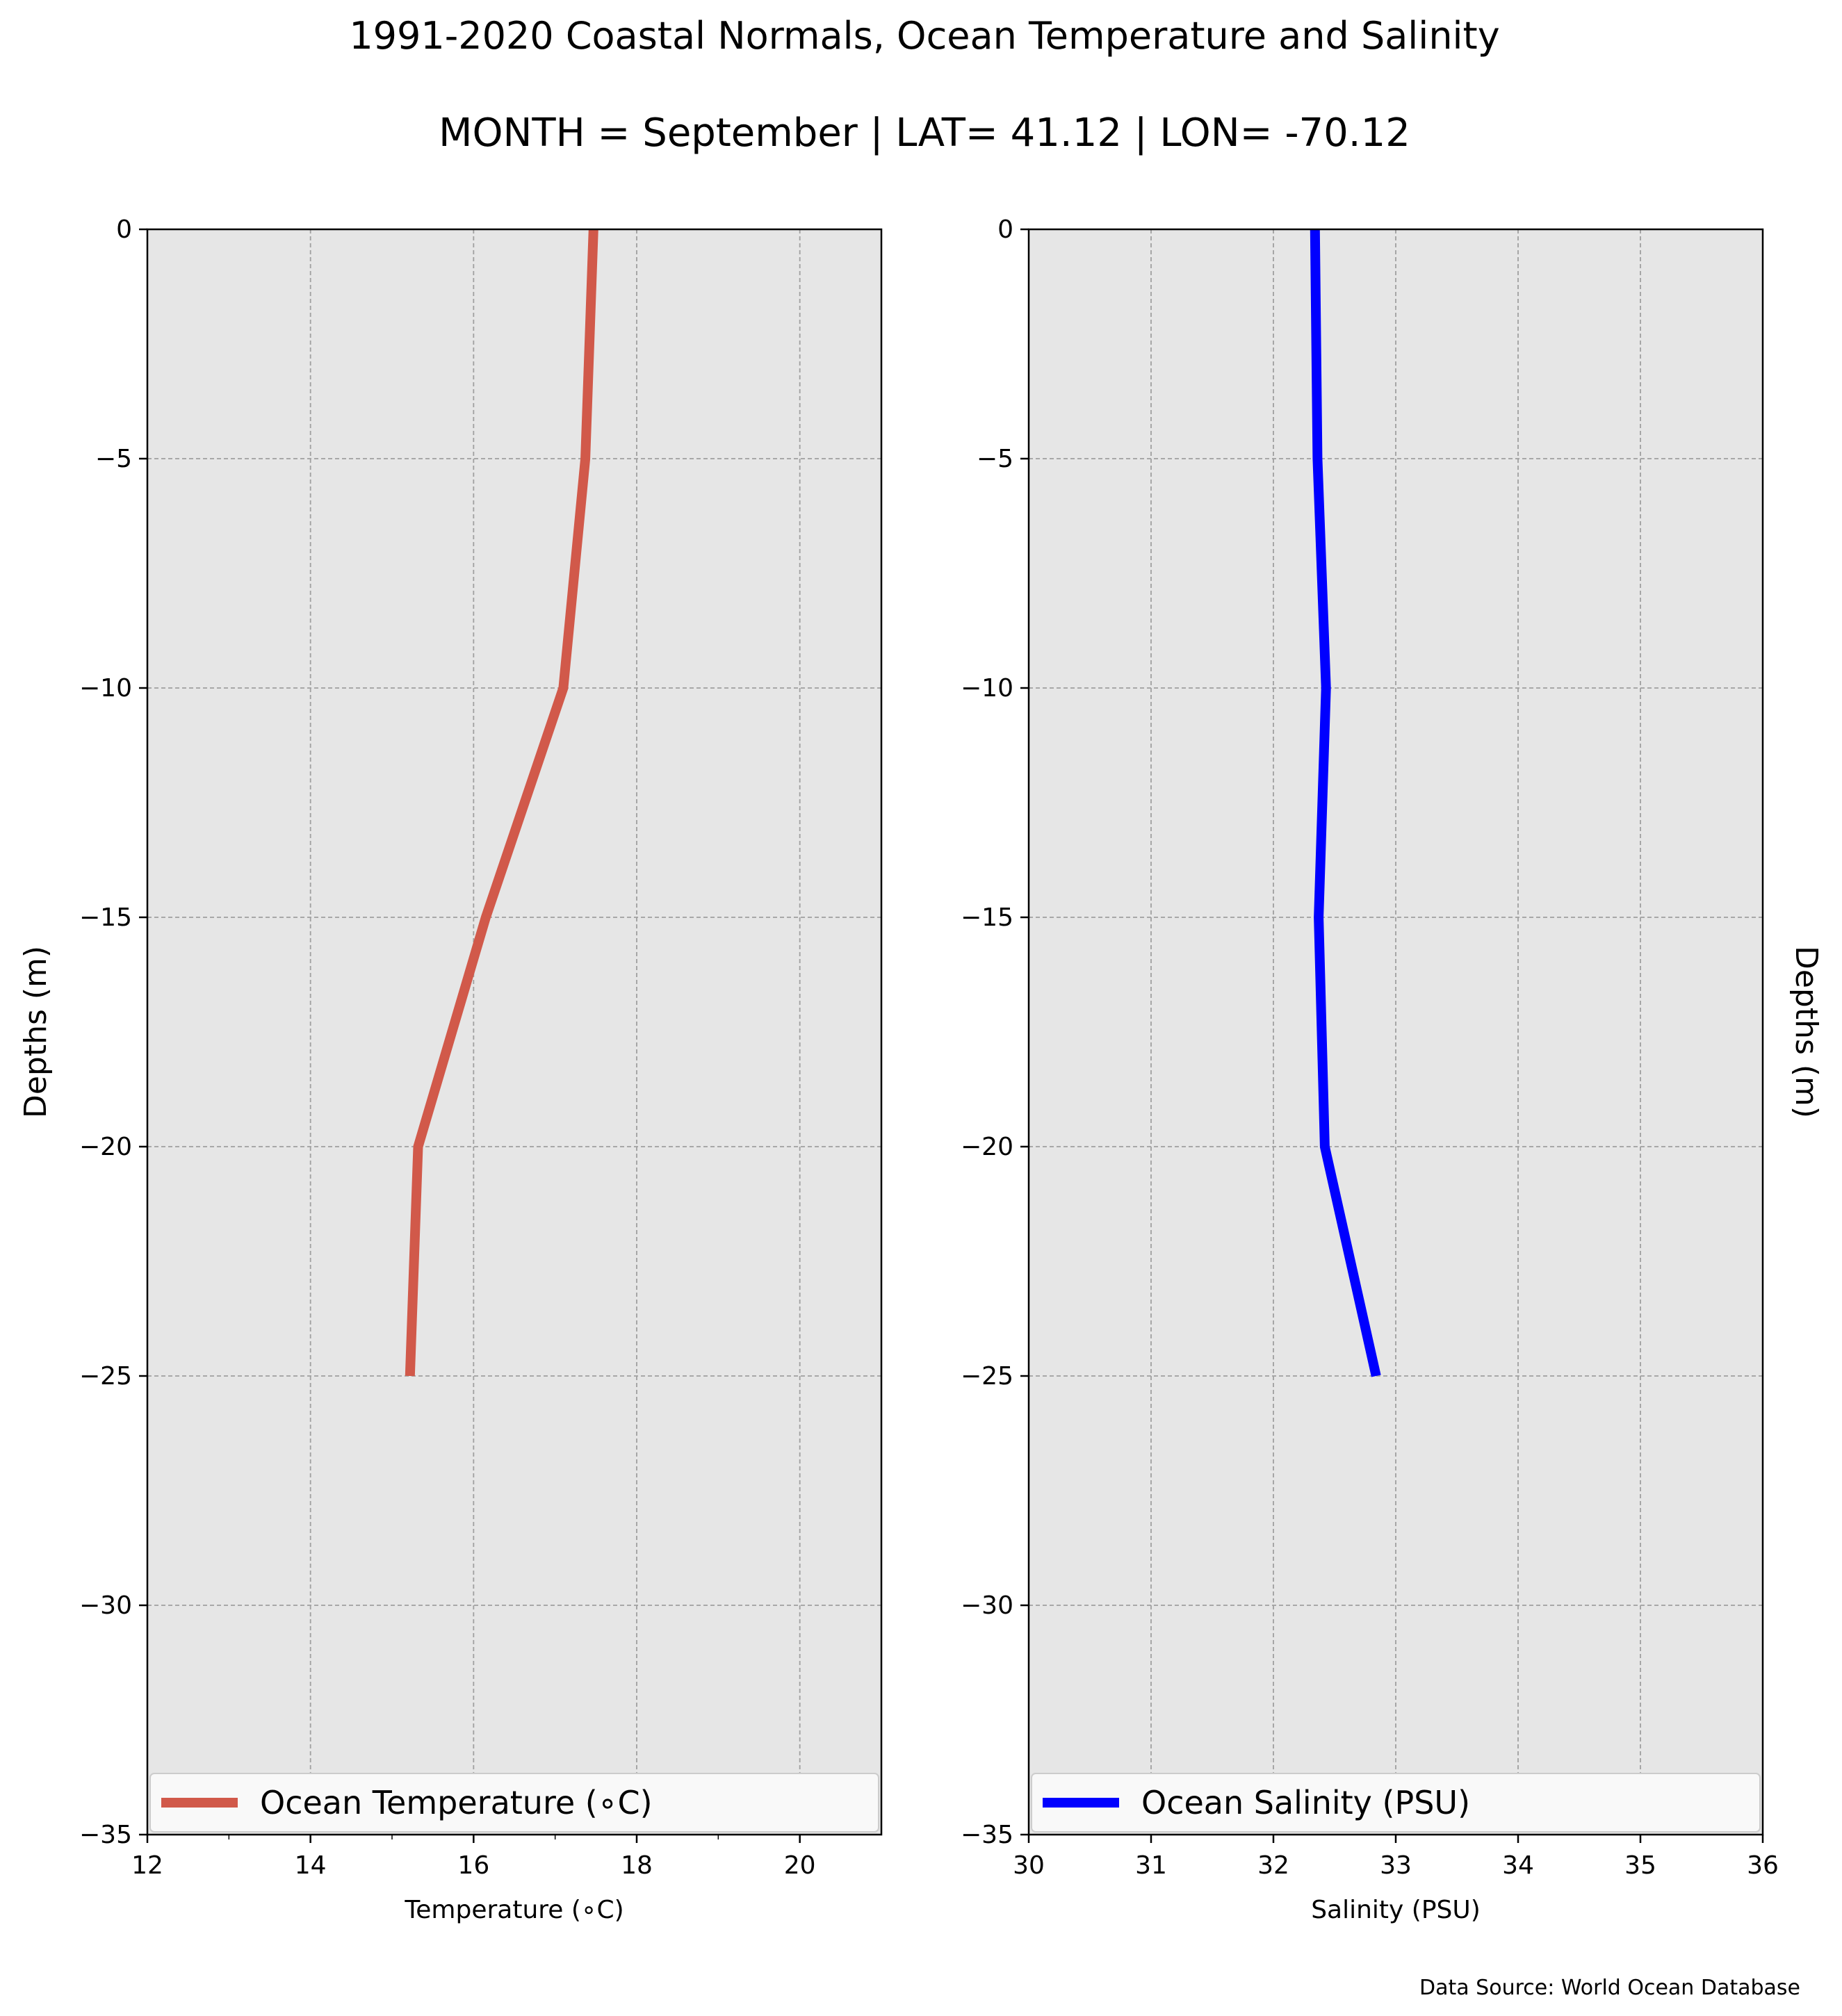  I want to click on salinity-x-tick-label: 36, so click(1763, 1866).